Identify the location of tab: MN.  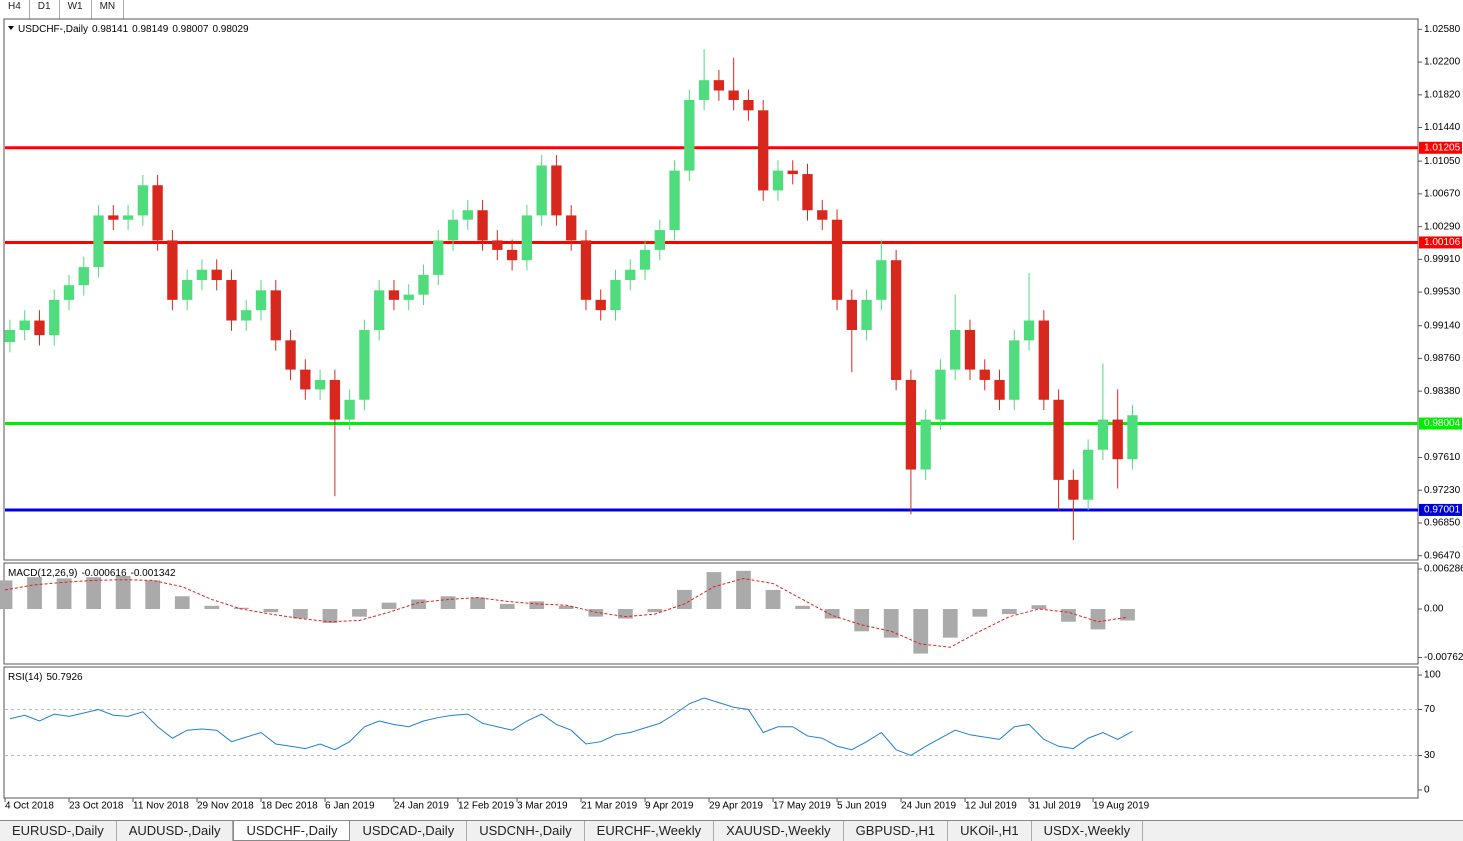
(108, 9).